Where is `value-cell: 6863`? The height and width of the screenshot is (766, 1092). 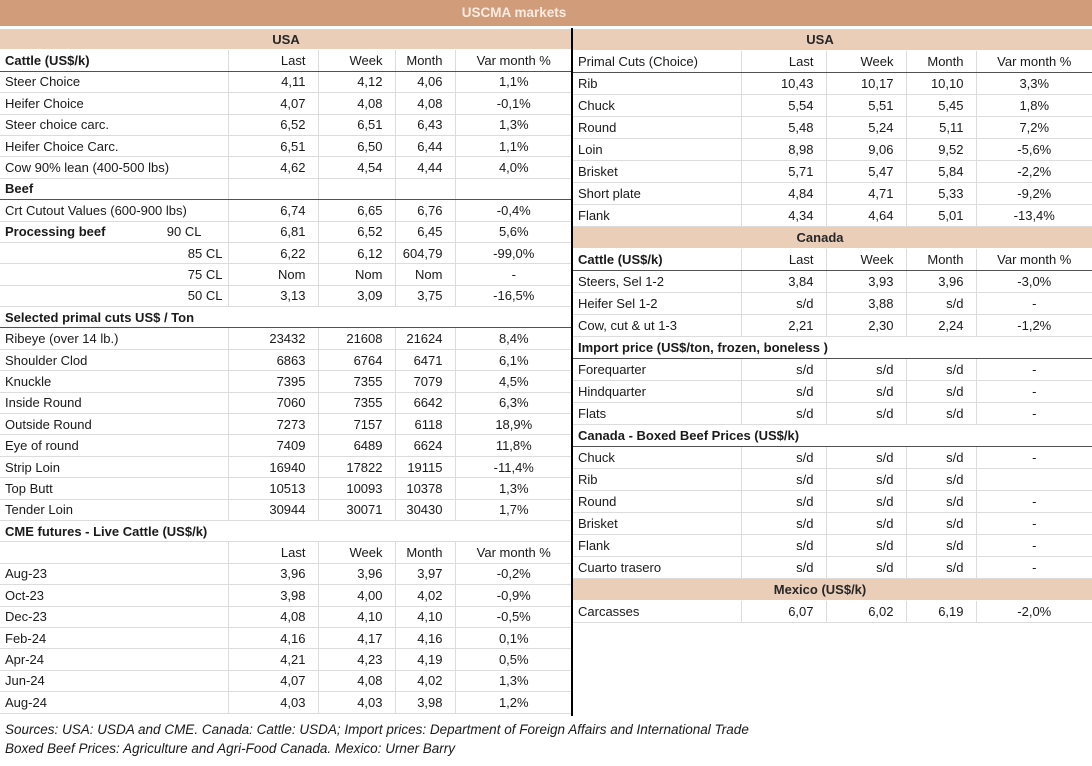
value-cell: 6863 is located at coordinates (273, 360).